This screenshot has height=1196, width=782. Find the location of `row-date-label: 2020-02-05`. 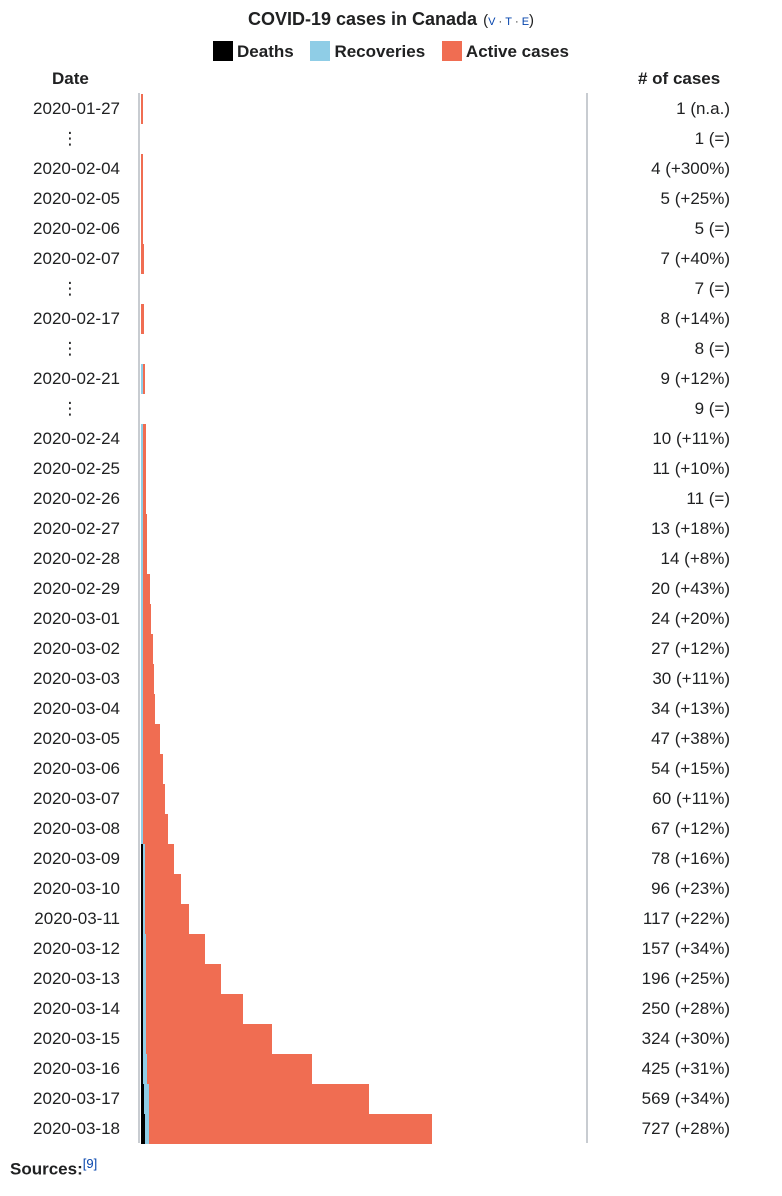

row-date-label: 2020-02-05 is located at coordinates (76, 198).